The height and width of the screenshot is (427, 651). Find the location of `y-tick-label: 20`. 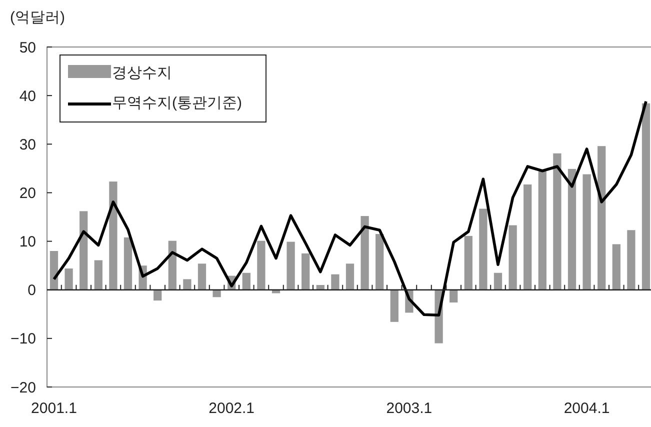

y-tick-label: 20 is located at coordinates (27, 193).